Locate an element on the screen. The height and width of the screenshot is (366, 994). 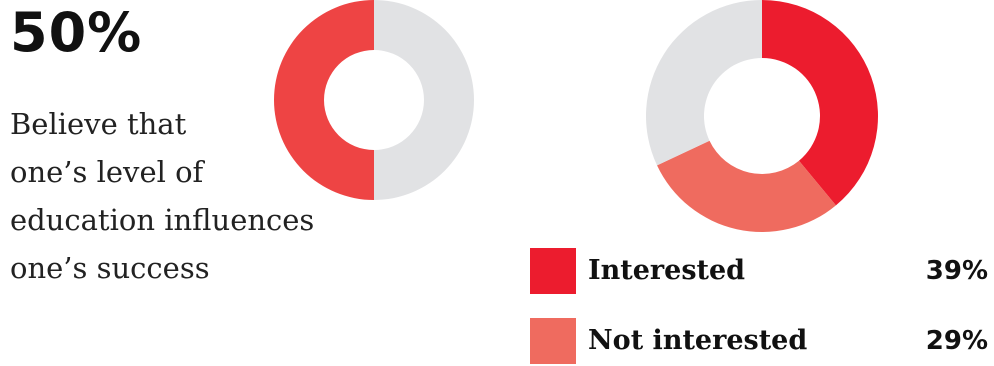
legend-item-not-interested: Not interested 29% is located at coordinates (761, 341).